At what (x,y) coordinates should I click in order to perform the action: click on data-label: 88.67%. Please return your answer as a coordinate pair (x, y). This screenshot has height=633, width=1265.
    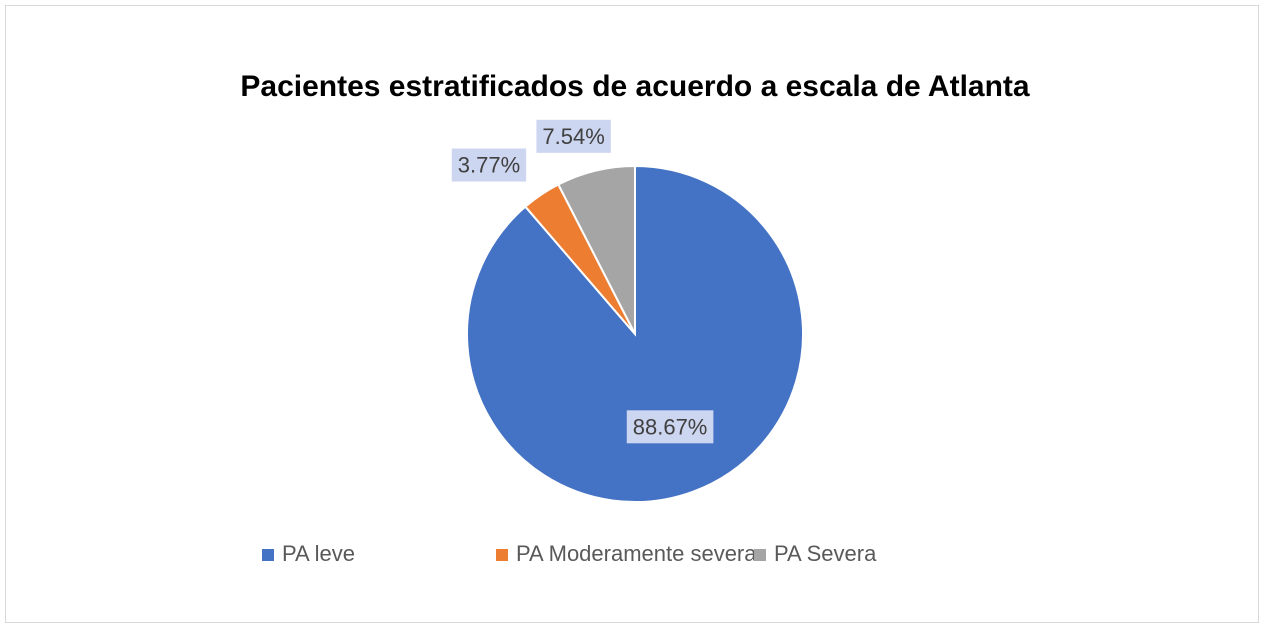
    Looking at the image, I should click on (670, 426).